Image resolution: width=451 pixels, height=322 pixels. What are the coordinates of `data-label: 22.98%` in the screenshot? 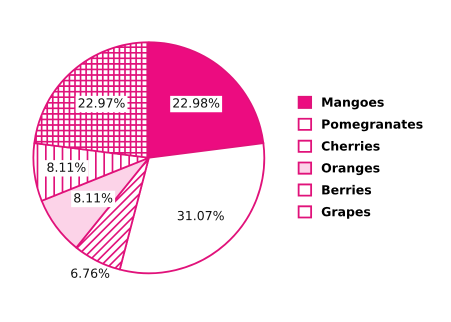 It's located at (196, 103).